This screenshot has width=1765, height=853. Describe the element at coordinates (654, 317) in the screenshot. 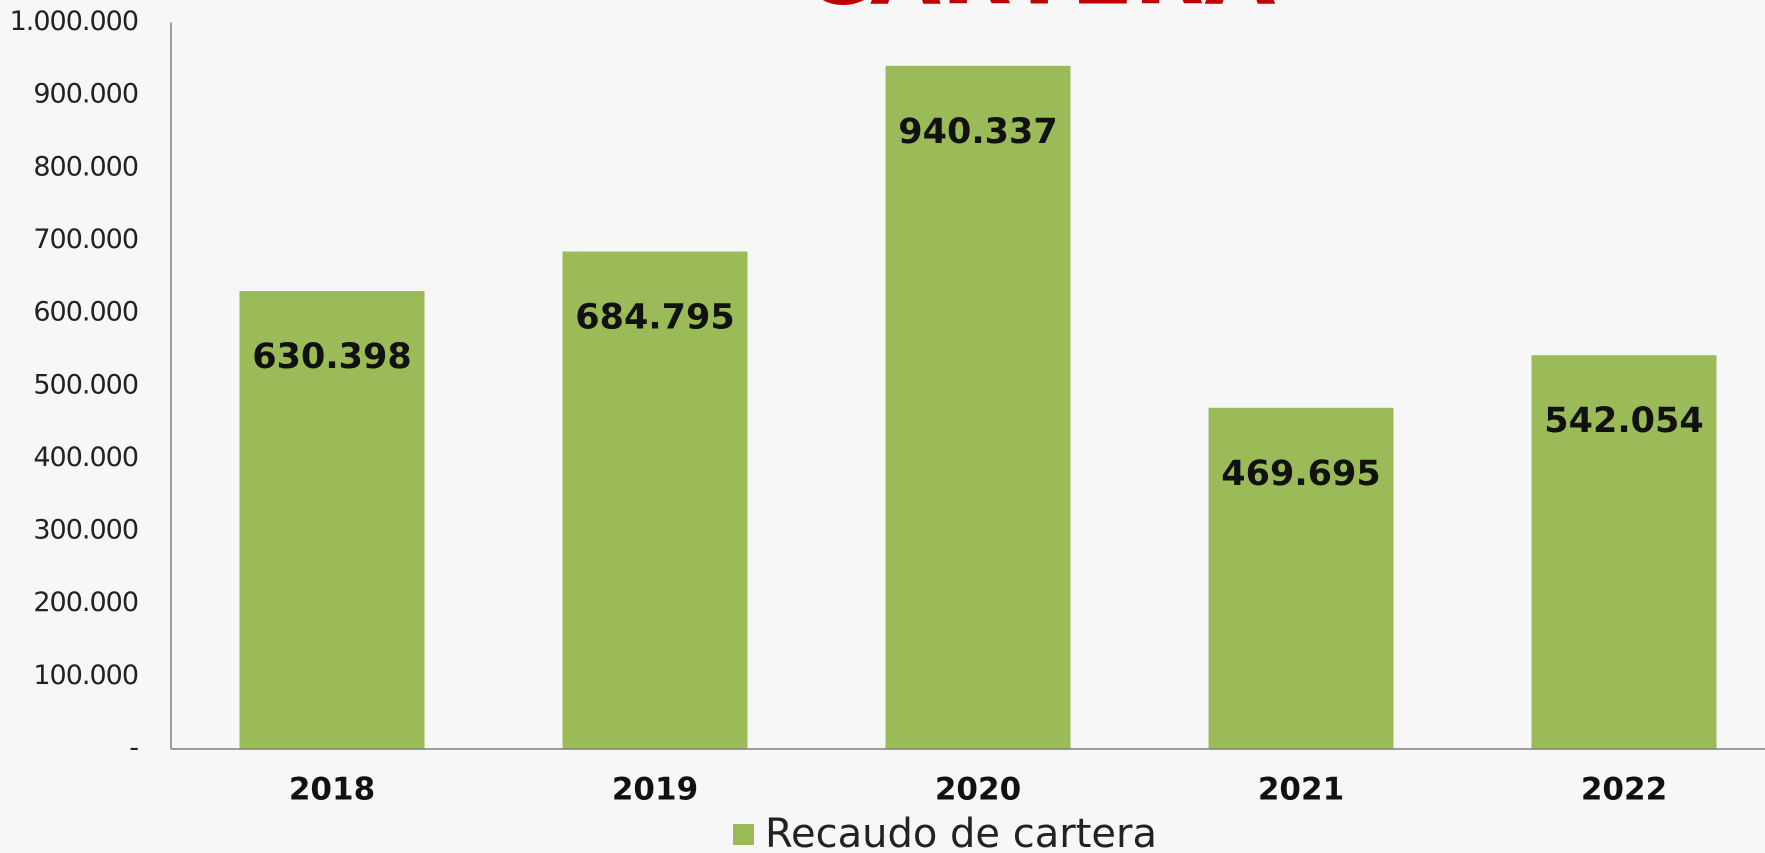

I see `value-label: 684.795` at that location.